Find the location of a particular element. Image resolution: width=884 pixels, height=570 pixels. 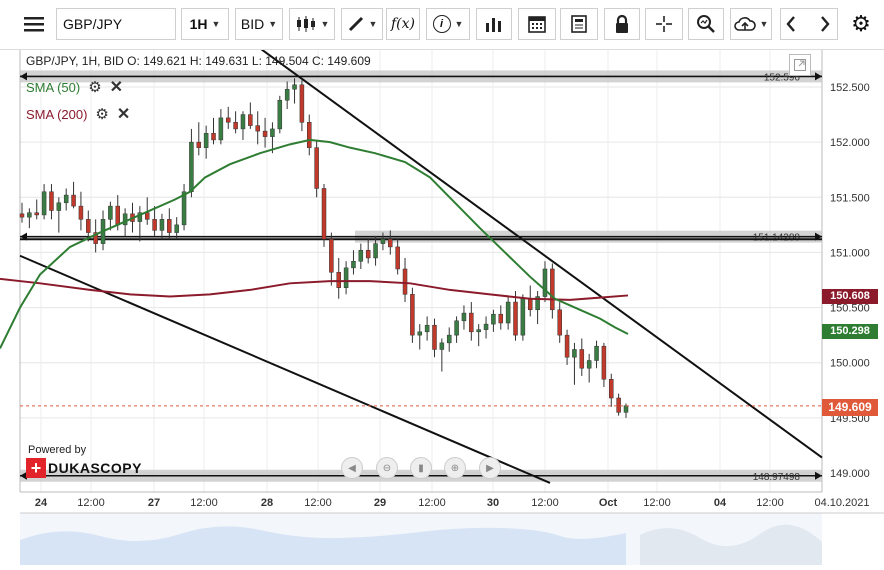

x-tick-label: 04.10.2021 is located at coordinates (841, 503).